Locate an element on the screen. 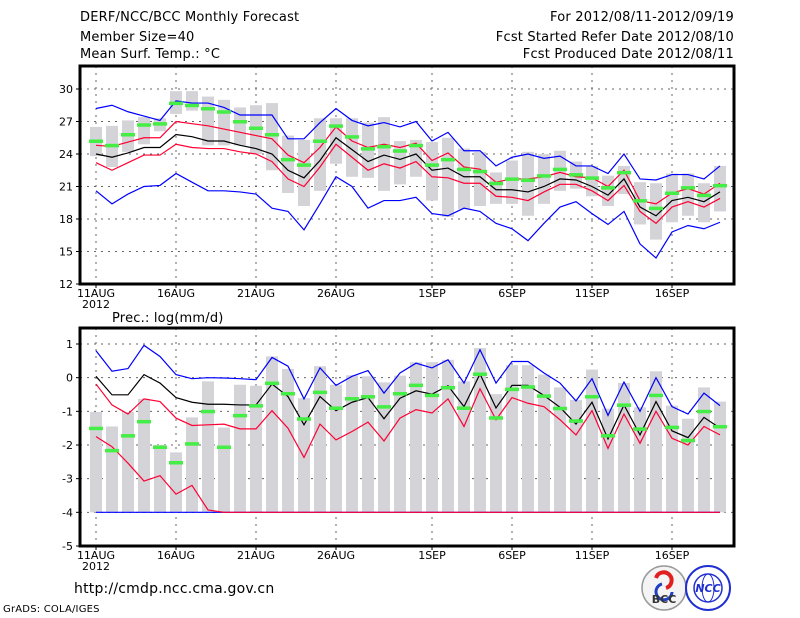  ytick-label: 27 is located at coordinates (66, 122).